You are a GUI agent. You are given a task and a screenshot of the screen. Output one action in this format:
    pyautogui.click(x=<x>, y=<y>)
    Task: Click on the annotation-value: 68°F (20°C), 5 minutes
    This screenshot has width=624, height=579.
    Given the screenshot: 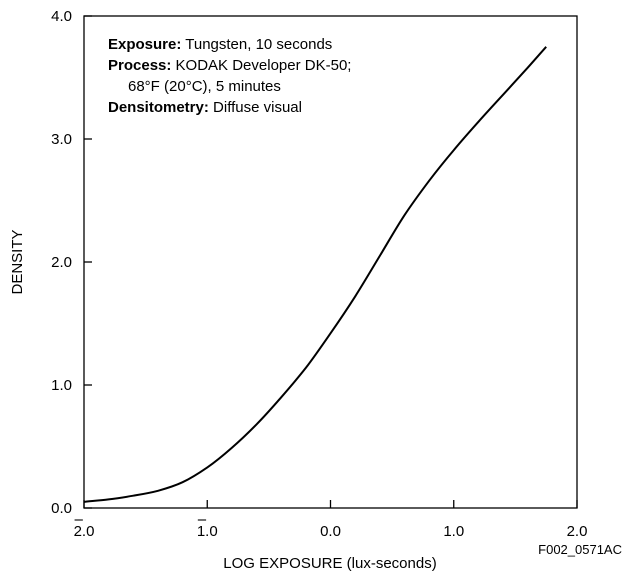 What is the action you would take?
    pyautogui.click(x=204, y=86)
    